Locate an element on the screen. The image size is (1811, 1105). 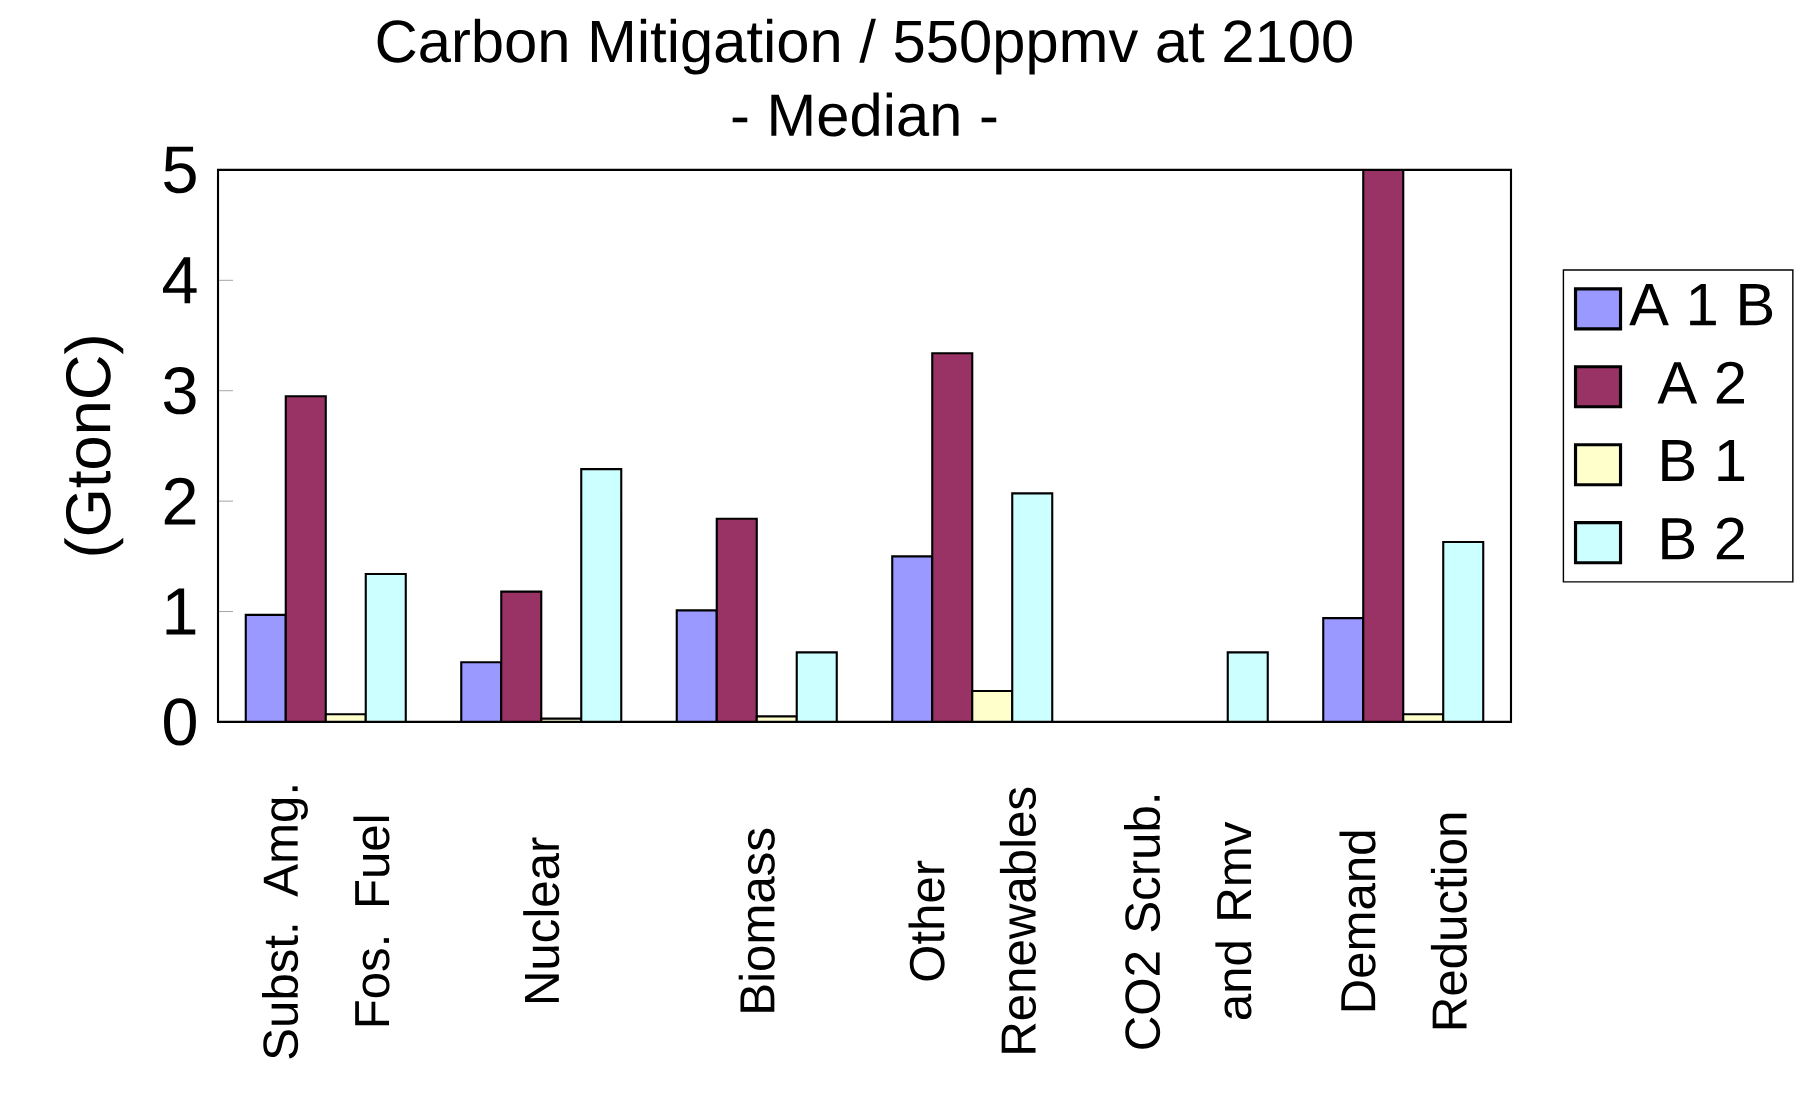
x-tick-label: Biomass is located at coordinates (756, 920).